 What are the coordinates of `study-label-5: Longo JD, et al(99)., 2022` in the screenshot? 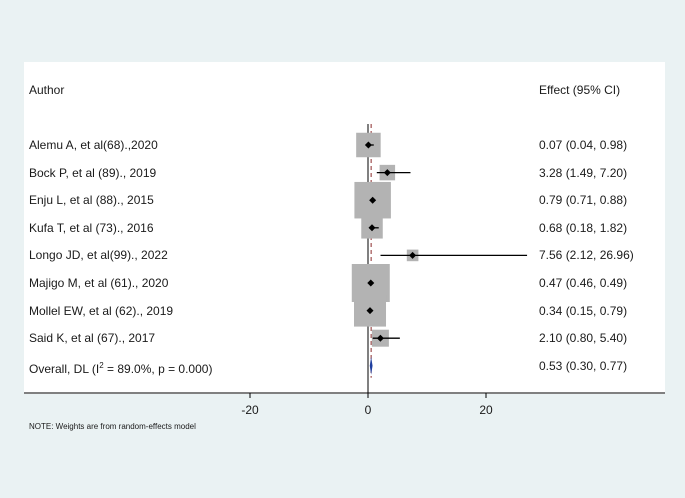 It's located at (98, 255).